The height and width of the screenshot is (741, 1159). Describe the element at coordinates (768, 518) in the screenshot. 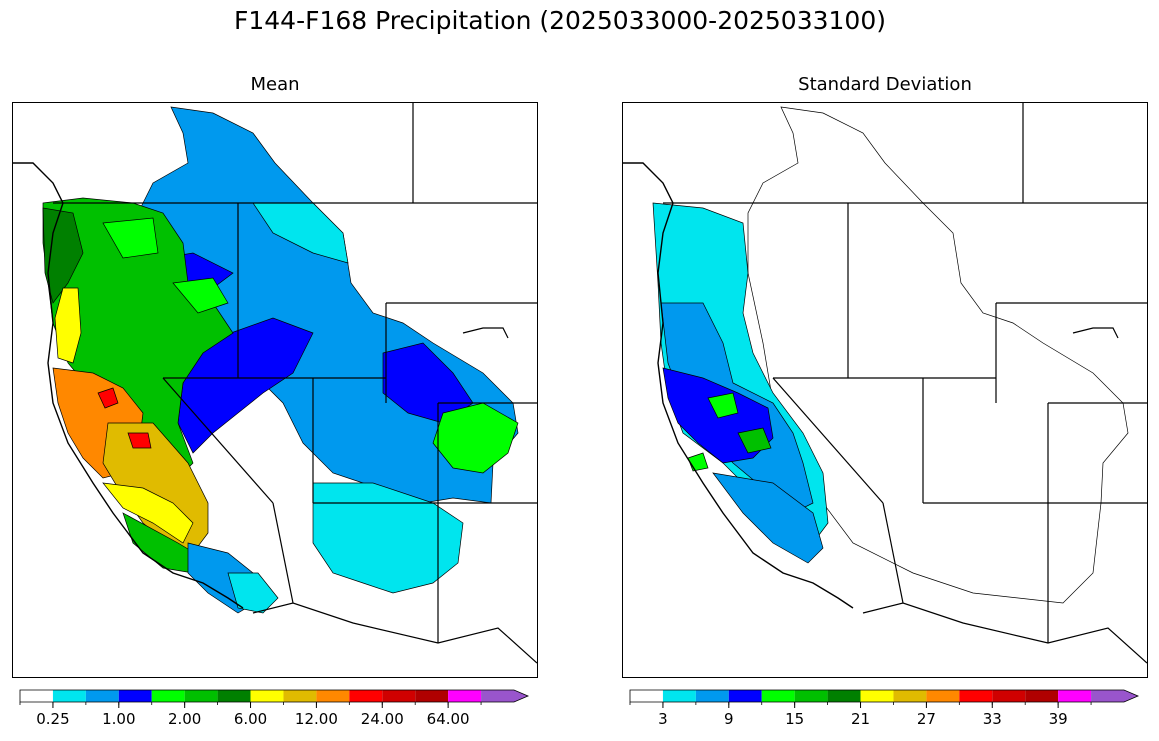

I see `region-blue-lower` at that location.